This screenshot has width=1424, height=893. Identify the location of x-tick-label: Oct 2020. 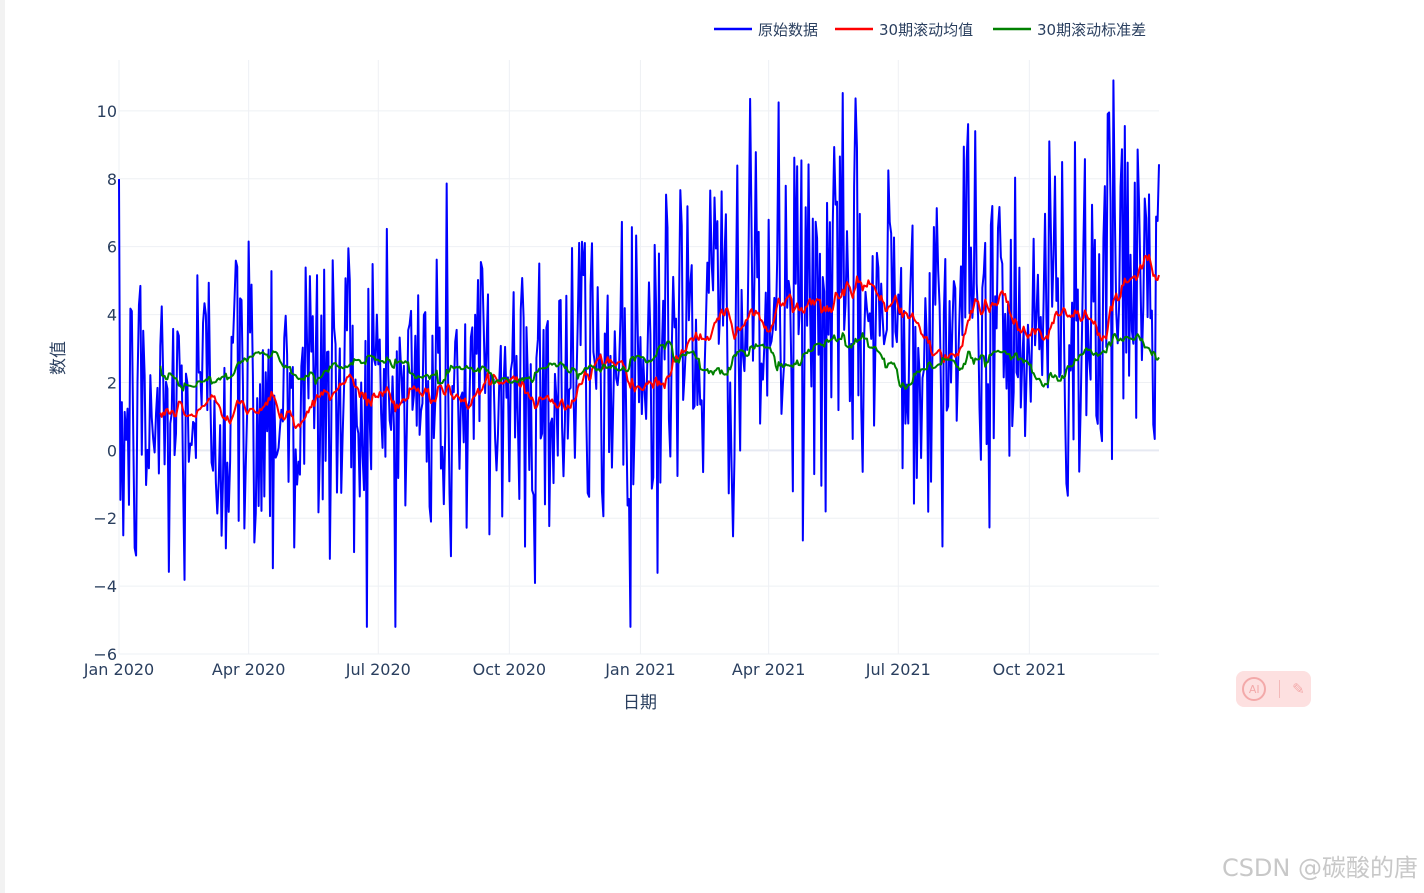
(509, 669).